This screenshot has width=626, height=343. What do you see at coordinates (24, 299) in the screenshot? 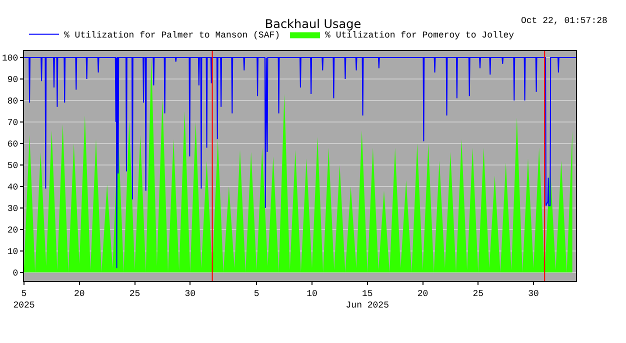
I see `x-tick-label: 5 2025` at bounding box center [24, 299].